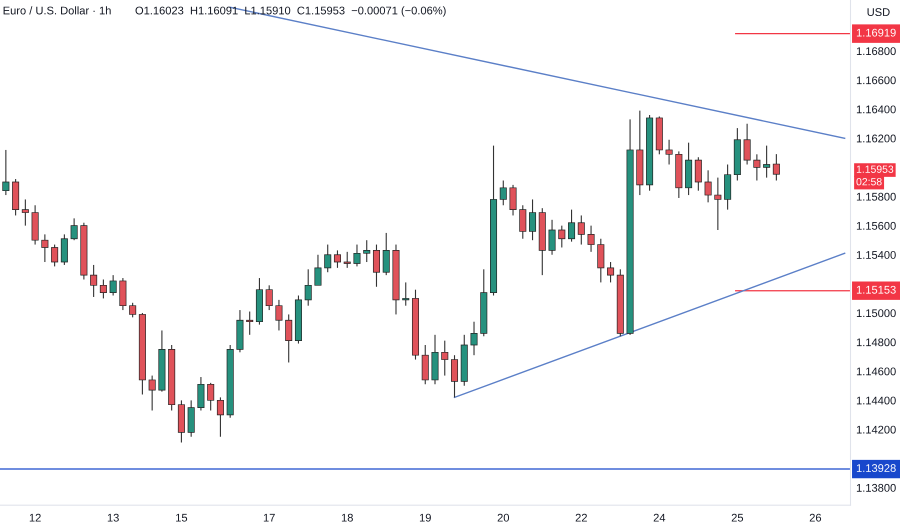 The image size is (900, 524). I want to click on x-tick-label: 15, so click(182, 518).